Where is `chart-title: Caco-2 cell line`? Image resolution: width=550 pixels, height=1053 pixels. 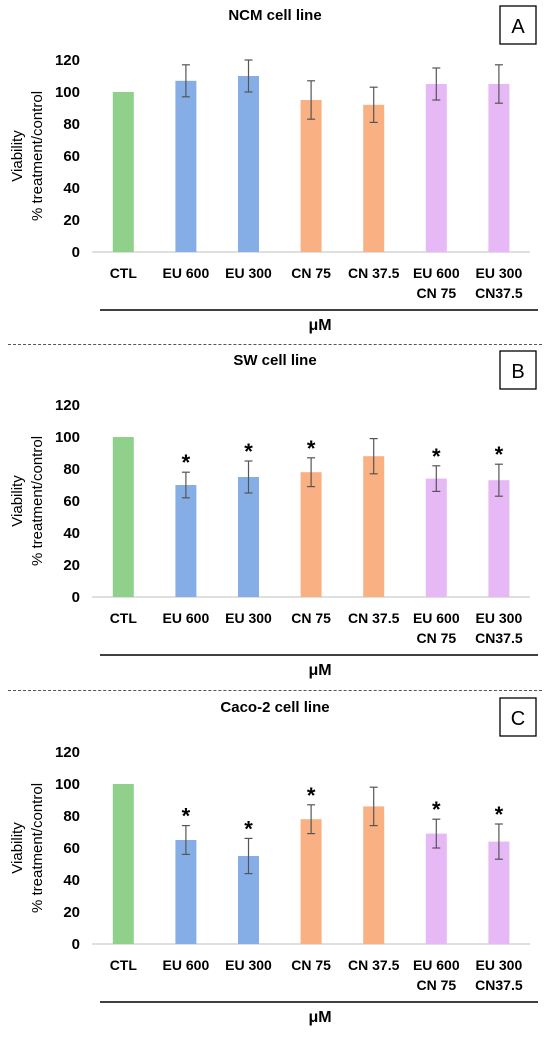
chart-title: Caco-2 cell line is located at coordinates (274, 707).